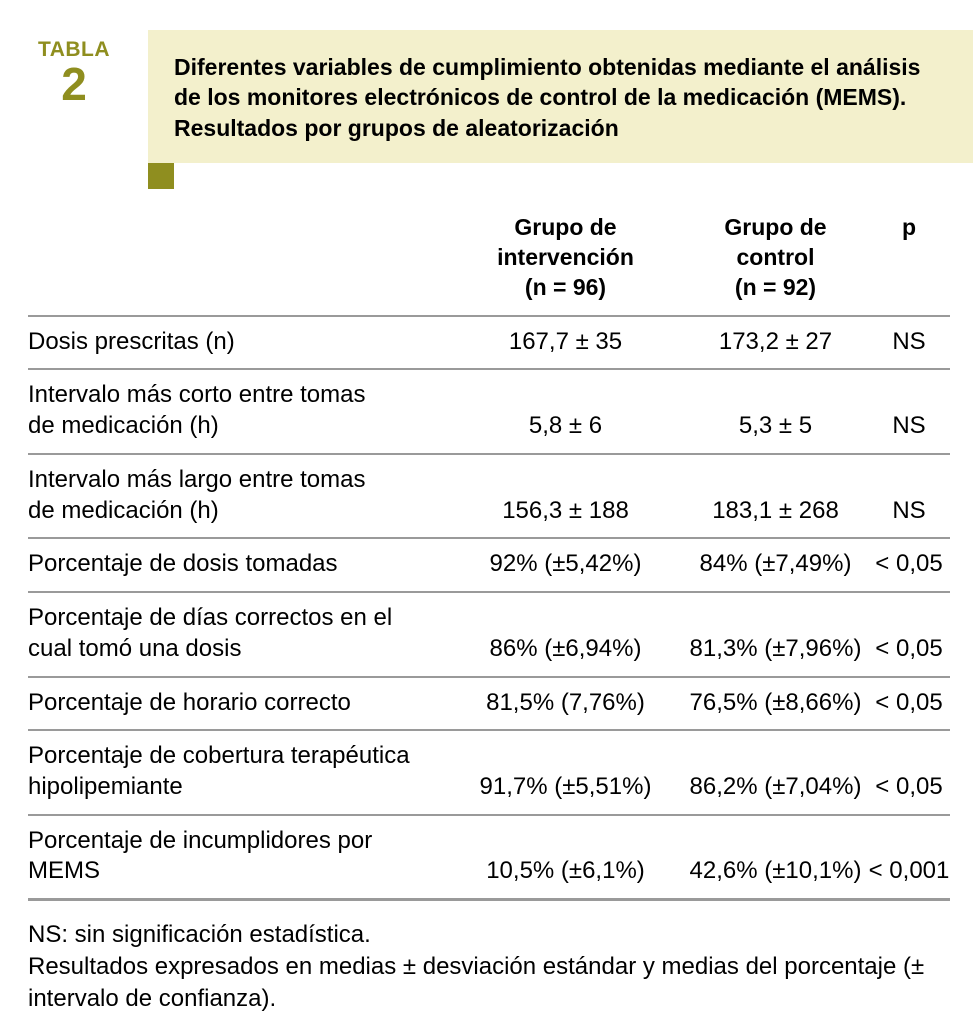  Describe the element at coordinates (238, 704) in the screenshot. I see `row-label: Porcentaje de horario correcto` at that location.